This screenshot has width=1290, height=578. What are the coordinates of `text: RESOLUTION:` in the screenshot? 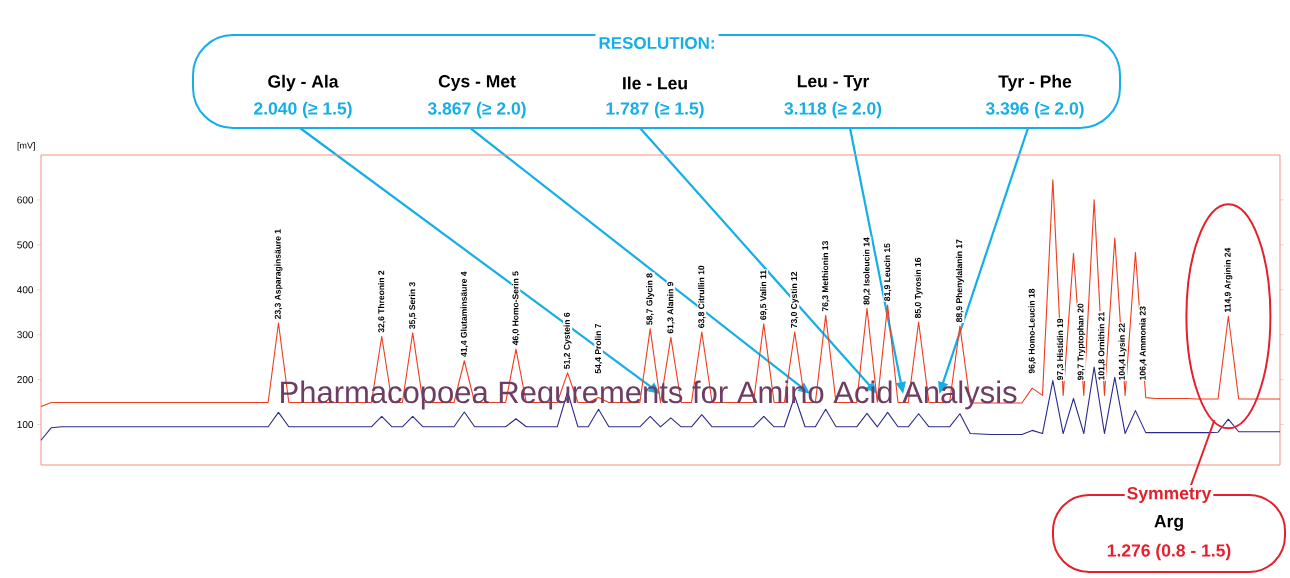 It's located at (656, 43).